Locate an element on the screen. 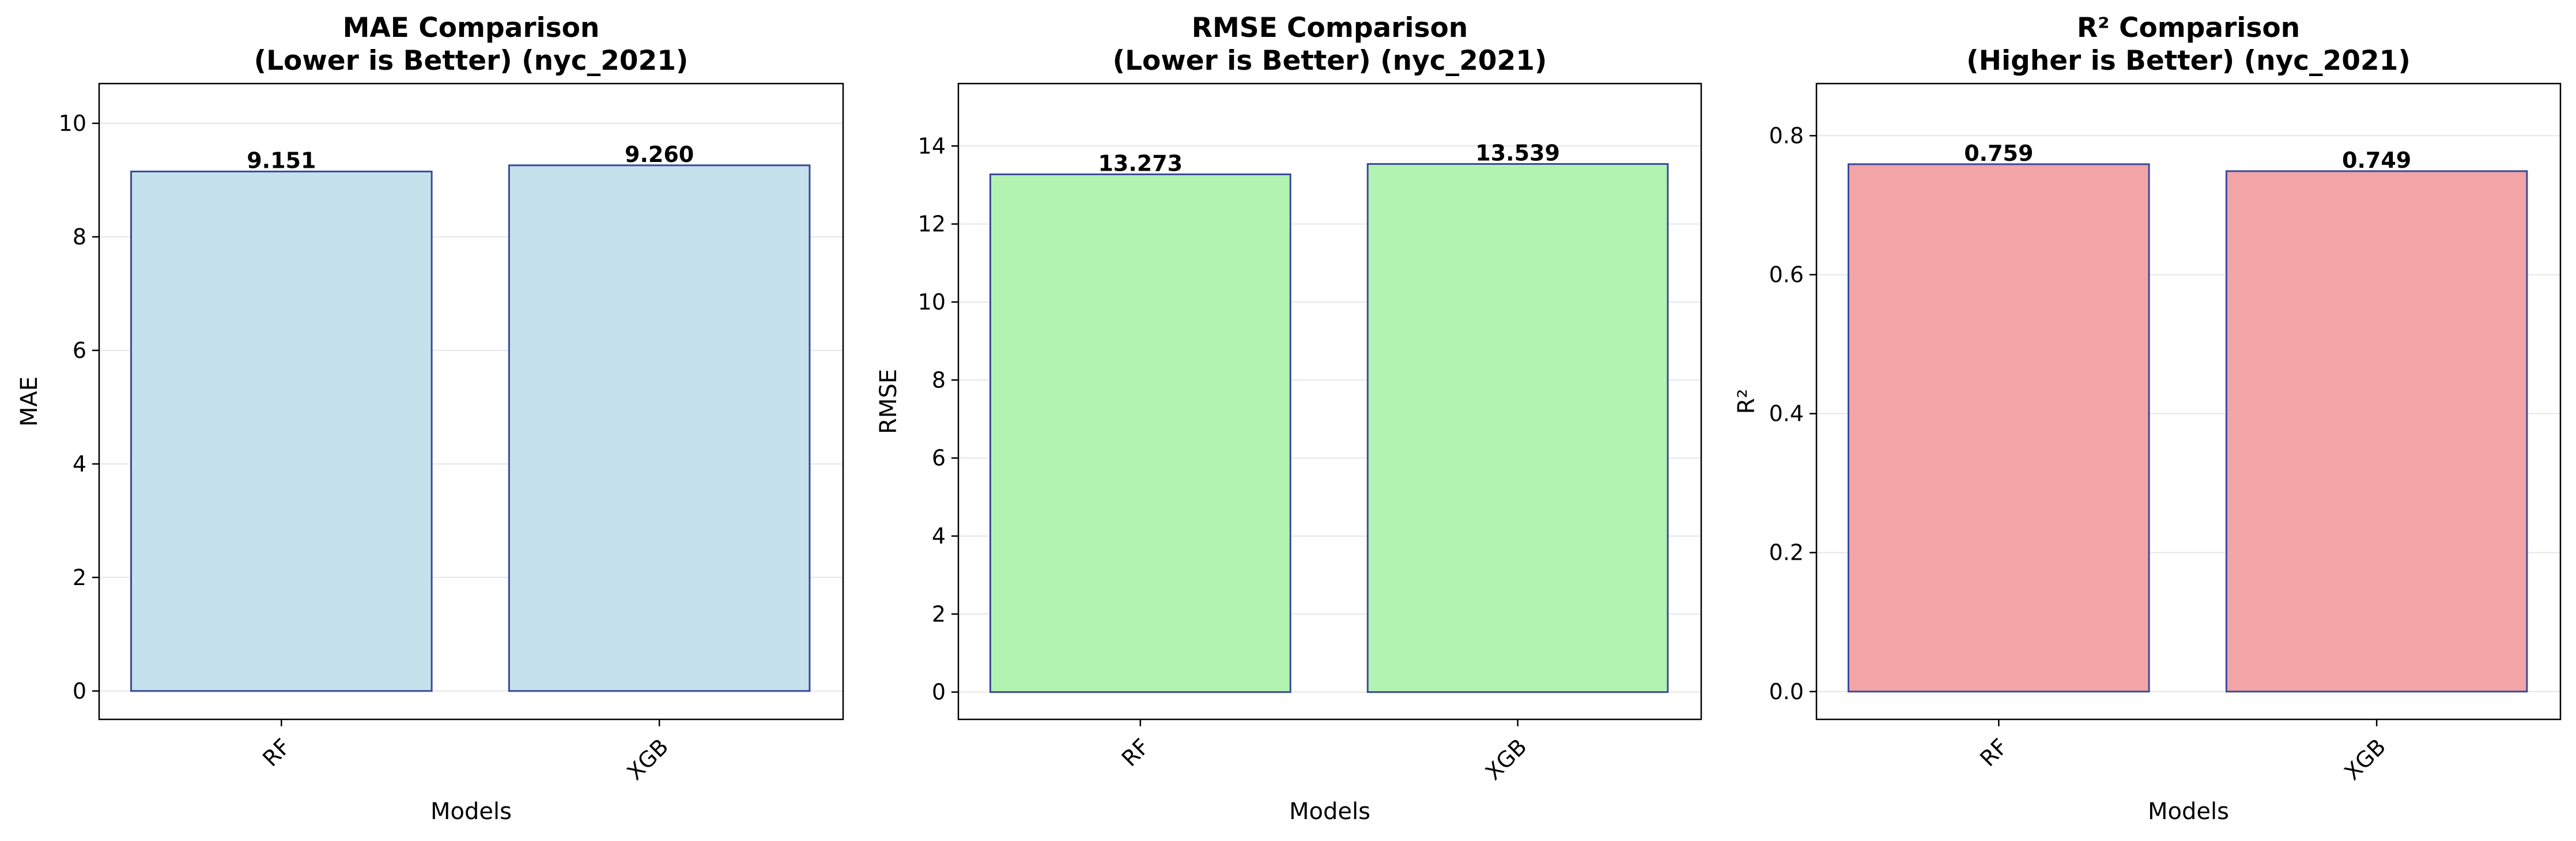 Image resolution: width=2576 pixels, height=841 pixels. value-label: 0.749 is located at coordinates (2376, 160).